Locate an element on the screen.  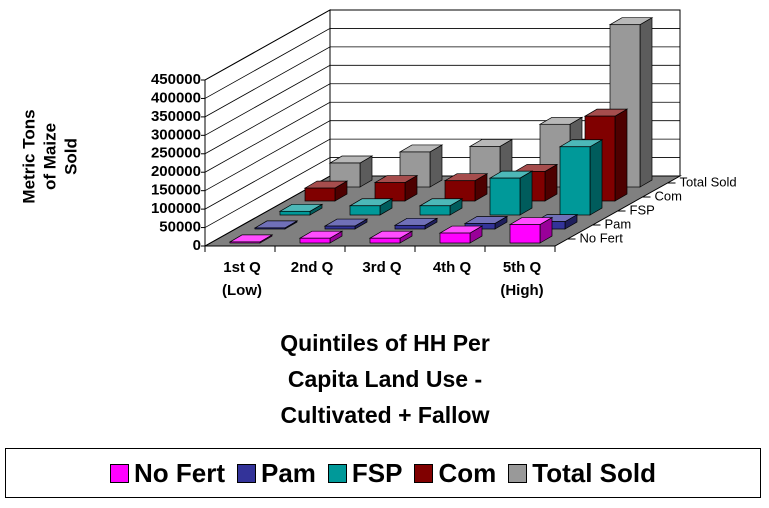
legend-label: Com is located at coordinates (467, 472).